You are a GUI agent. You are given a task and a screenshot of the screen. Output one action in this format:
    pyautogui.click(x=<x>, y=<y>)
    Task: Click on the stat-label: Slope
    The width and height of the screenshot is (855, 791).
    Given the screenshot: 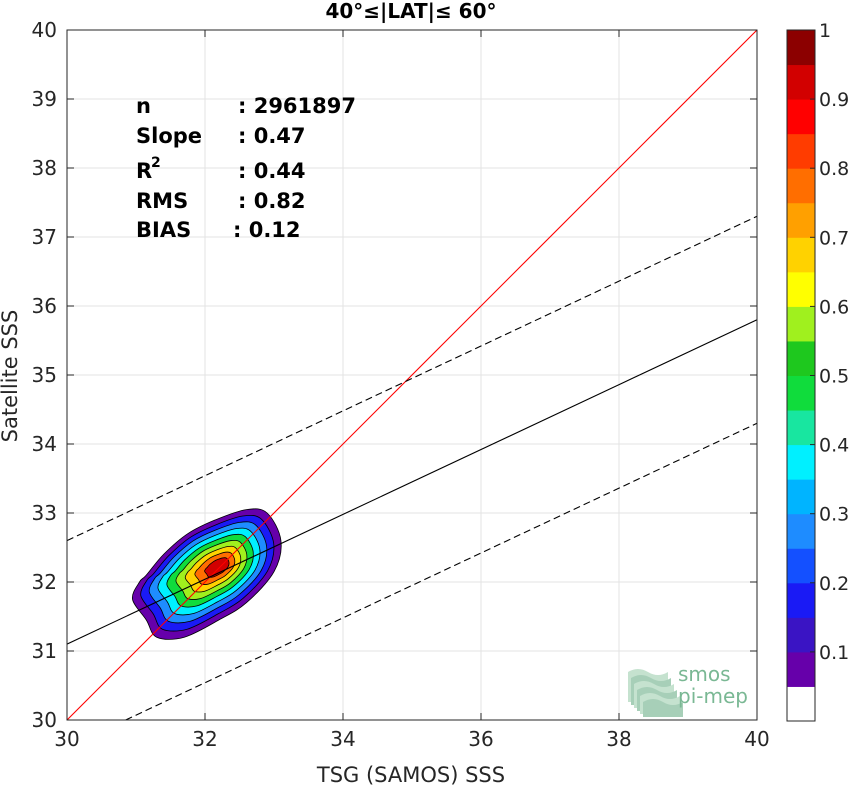 What is the action you would take?
    pyautogui.click(x=169, y=136)
    